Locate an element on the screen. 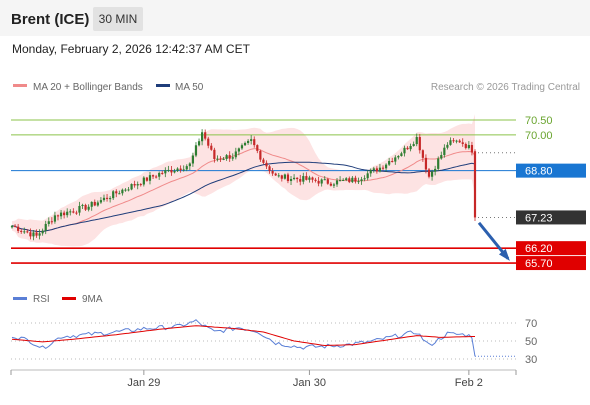  x-tick-label: Jan 29 is located at coordinates (143, 383).